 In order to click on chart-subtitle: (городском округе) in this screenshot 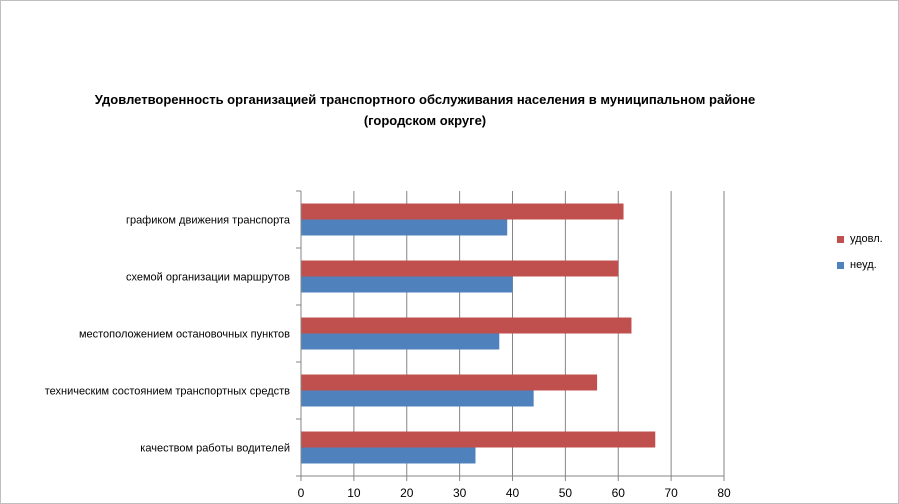, I will do `click(425, 120)`.